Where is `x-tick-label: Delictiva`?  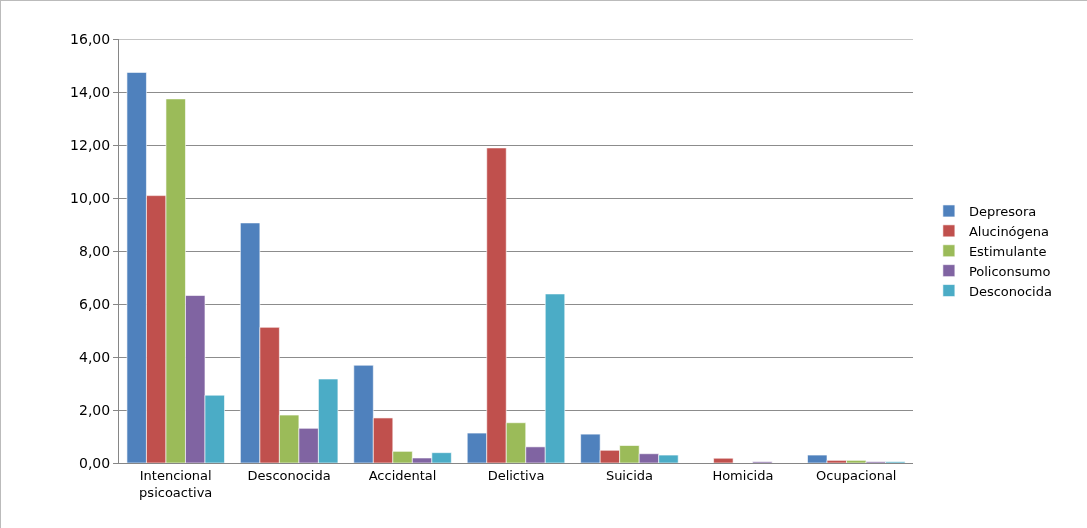 x-tick-label: Delictiva is located at coordinates (516, 475).